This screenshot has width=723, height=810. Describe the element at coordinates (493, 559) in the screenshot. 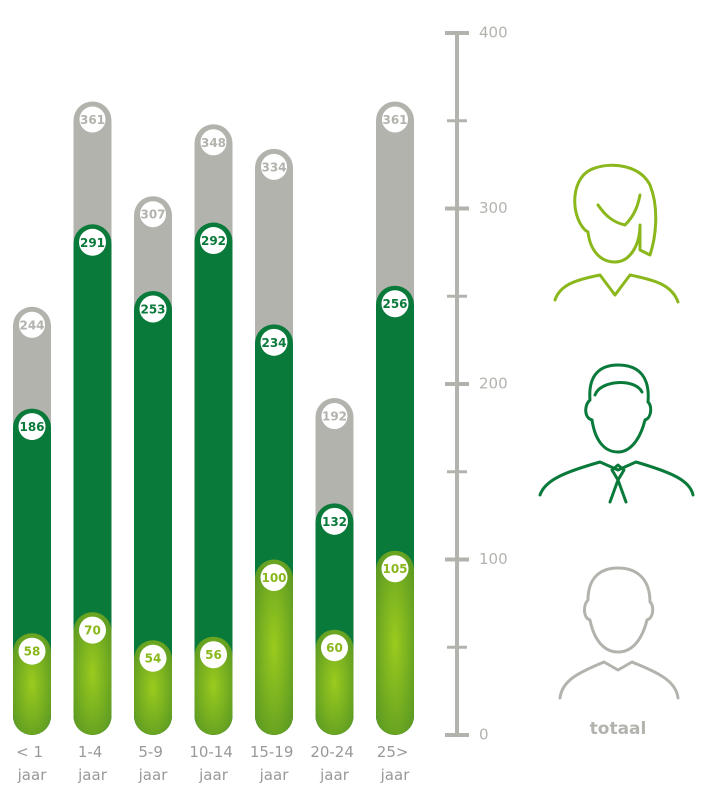

I see `y-tick-label: 100` at that location.